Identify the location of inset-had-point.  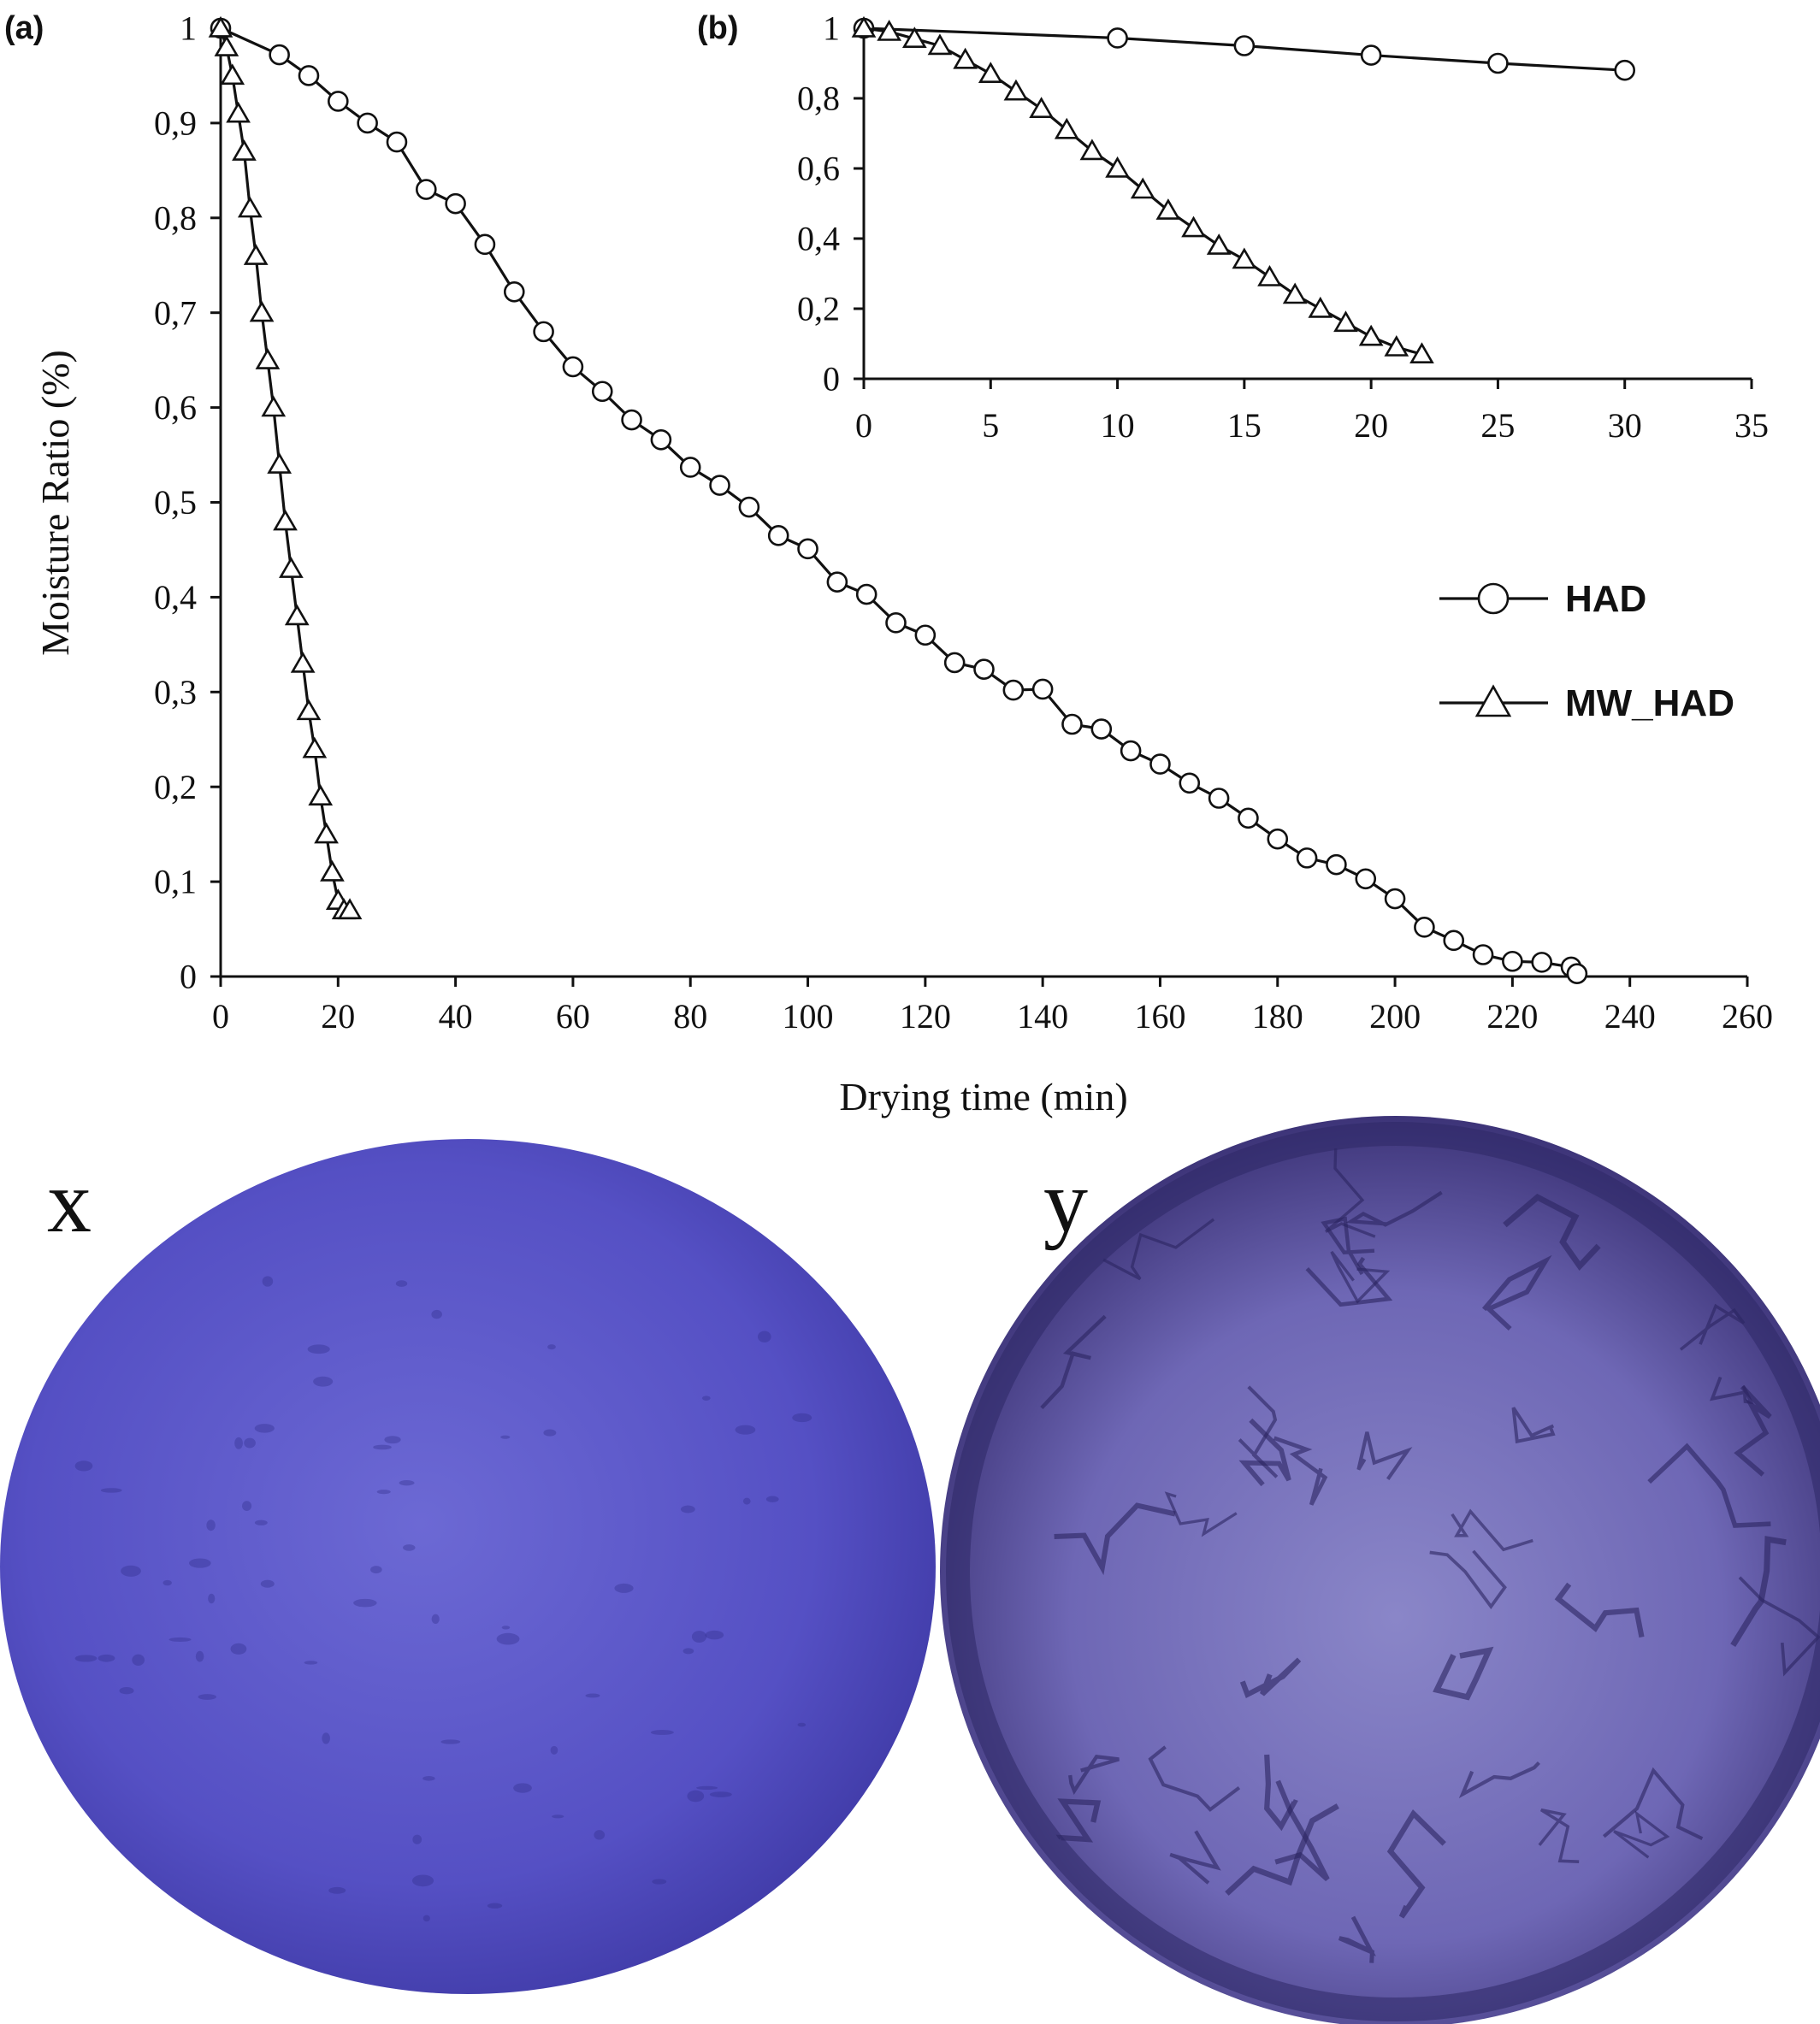
(1371, 55).